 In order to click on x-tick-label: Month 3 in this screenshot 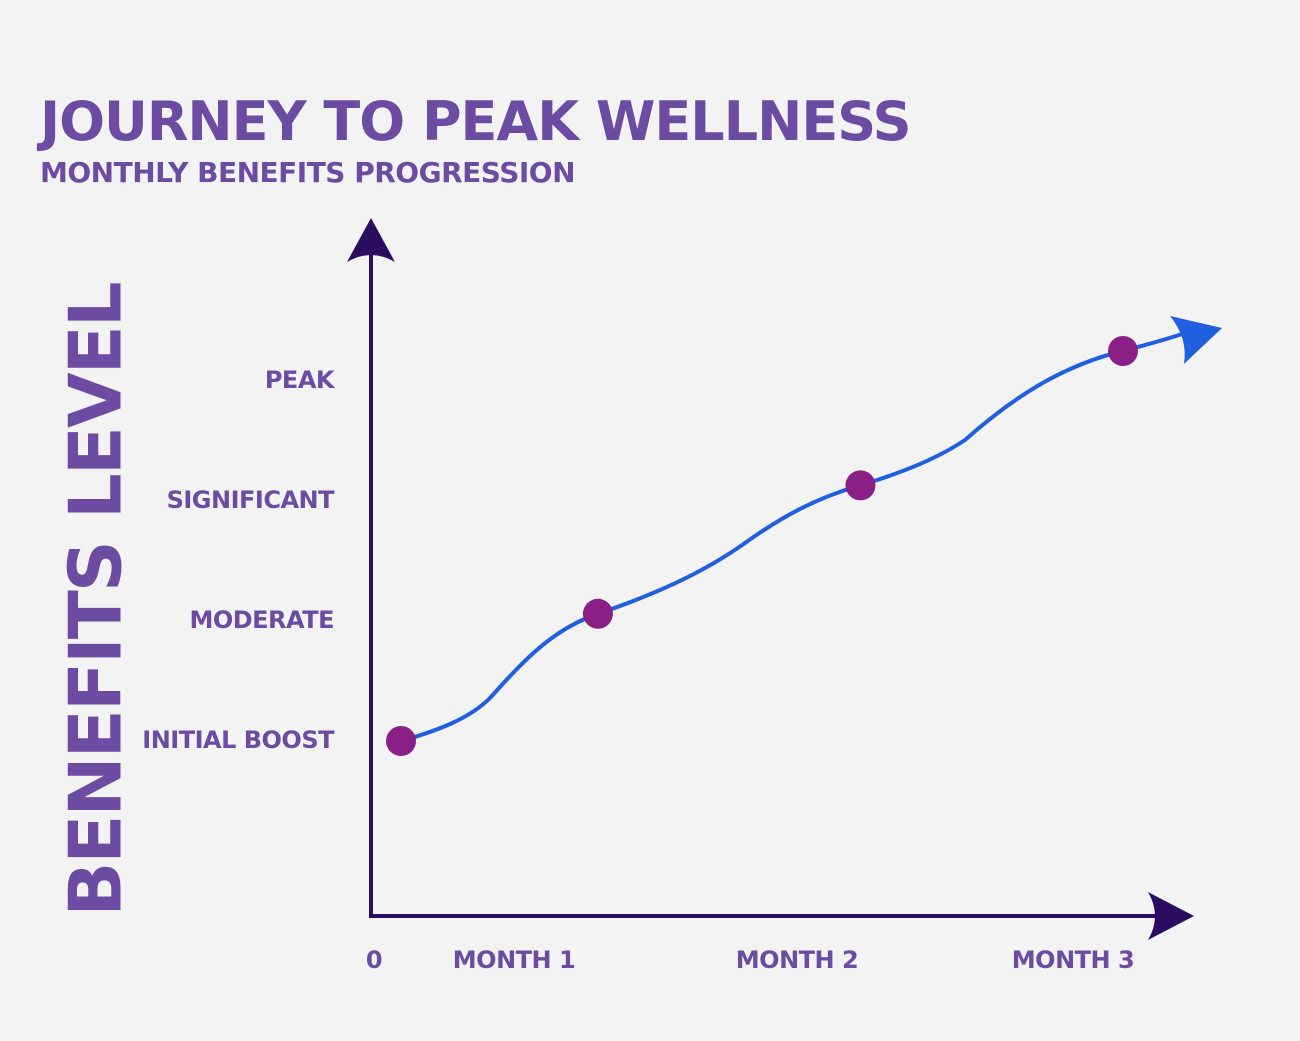, I will do `click(1073, 960)`.